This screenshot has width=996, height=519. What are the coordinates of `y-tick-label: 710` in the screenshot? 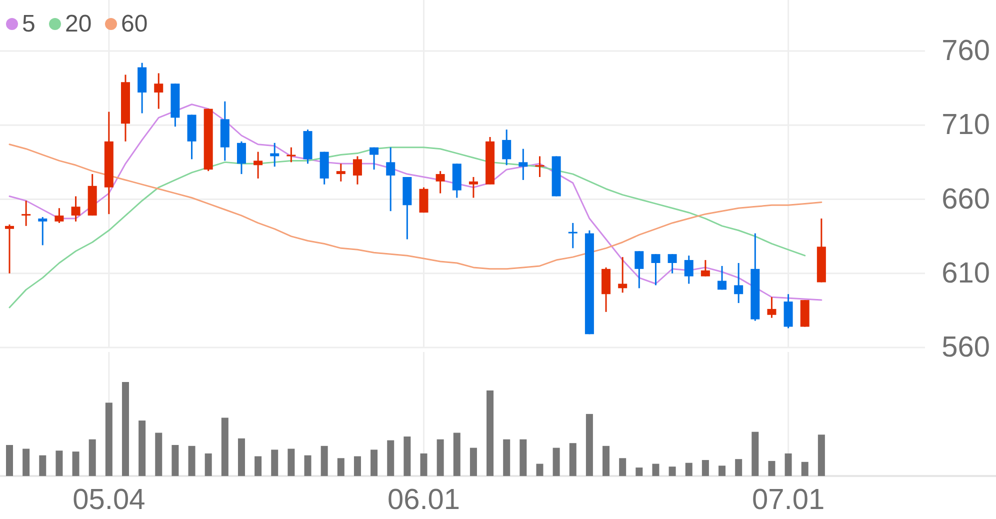 It's located at (966, 125).